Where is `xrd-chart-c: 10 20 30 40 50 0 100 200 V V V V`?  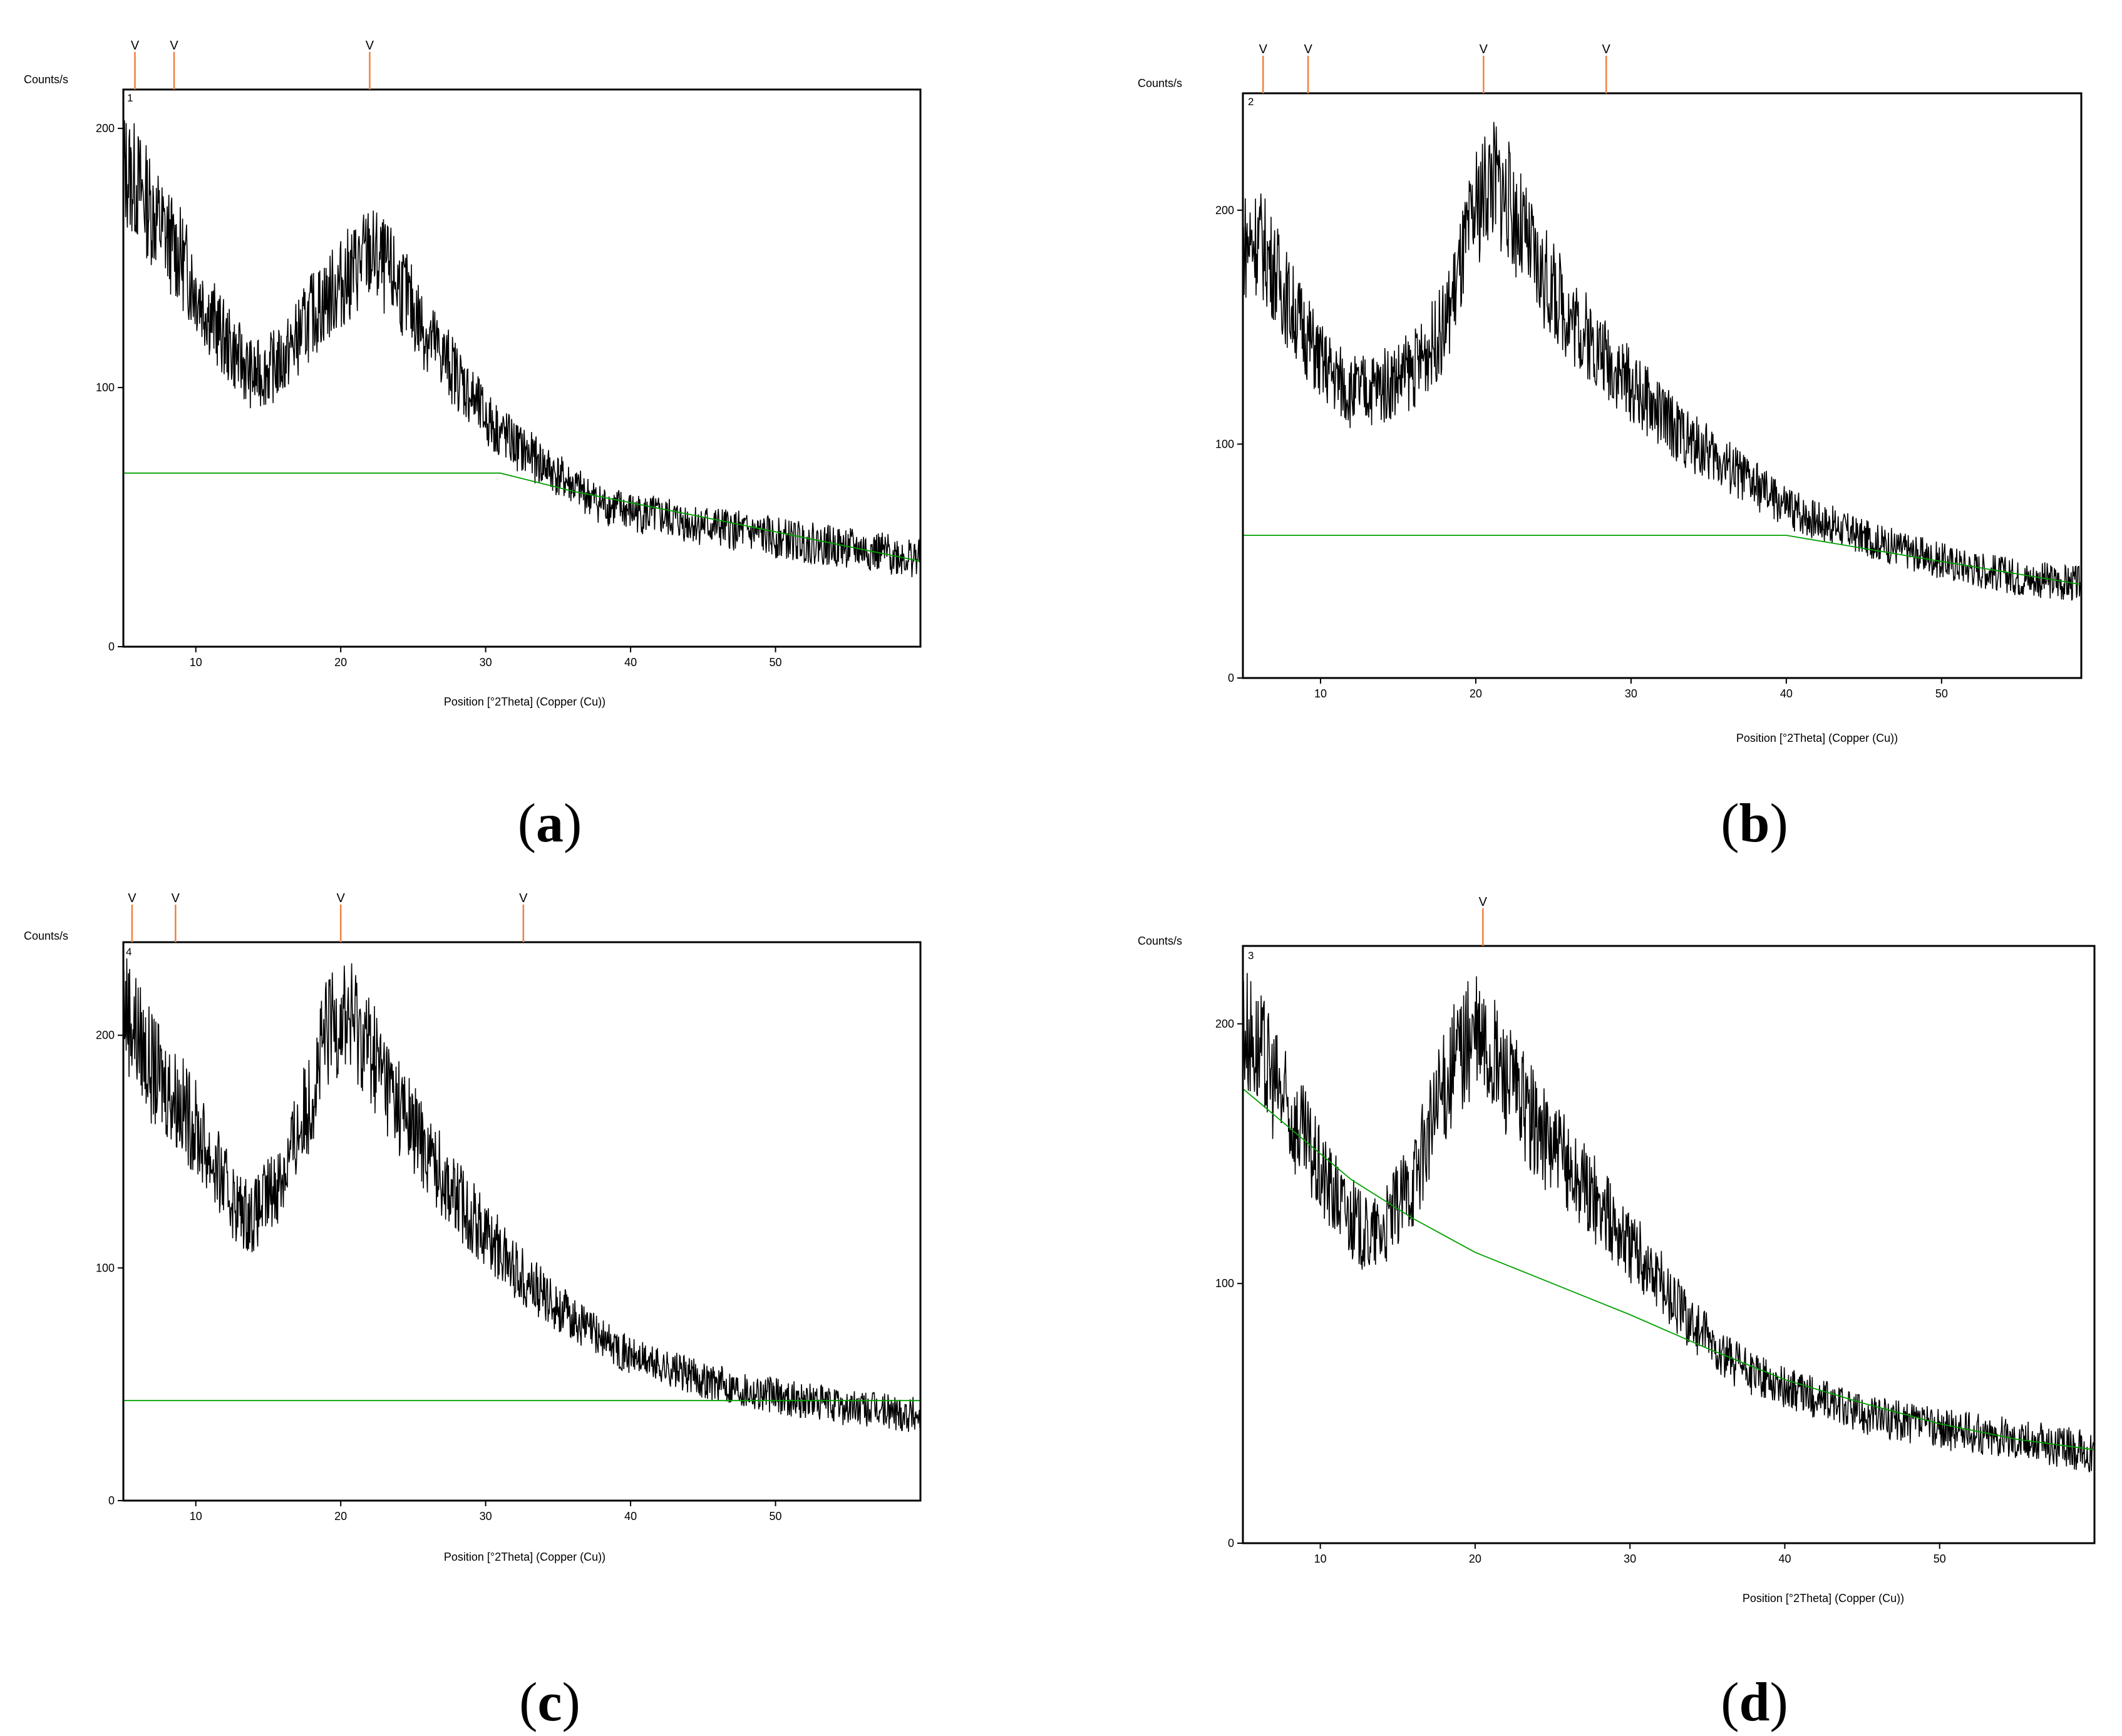 xrd-chart-c: 10 20 30 40 50 0 100 200 V V V V is located at coordinates (509, 1207).